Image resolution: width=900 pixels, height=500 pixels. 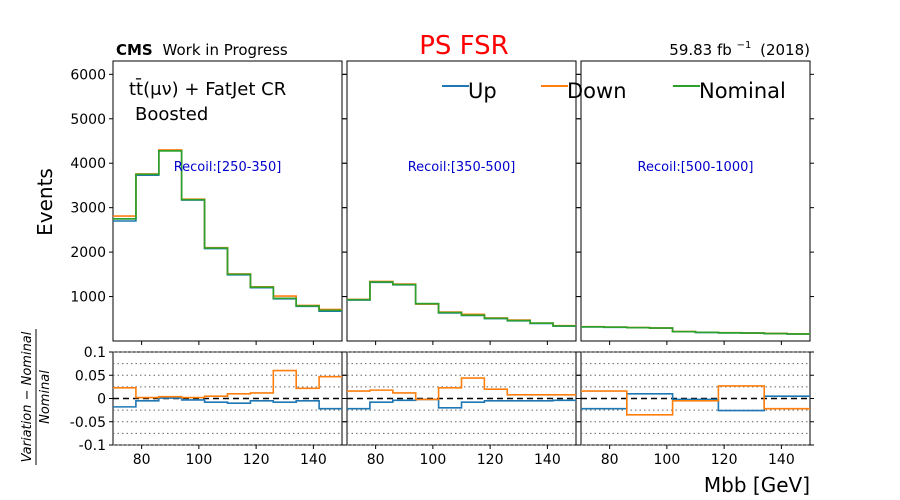 I want to click on region-label-line2: Boosted, so click(x=171, y=114).